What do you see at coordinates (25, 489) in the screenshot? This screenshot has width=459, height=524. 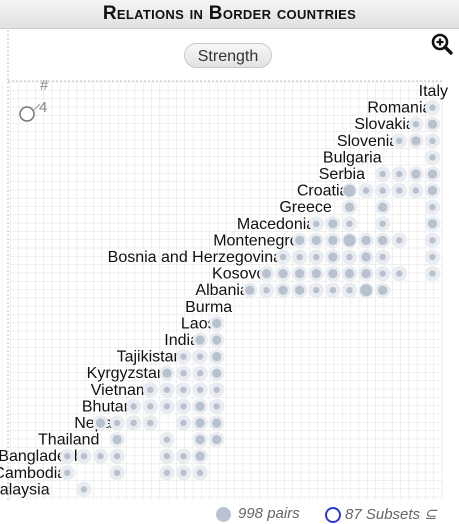 I see `country-label: Malaysia` at bounding box center [25, 489].